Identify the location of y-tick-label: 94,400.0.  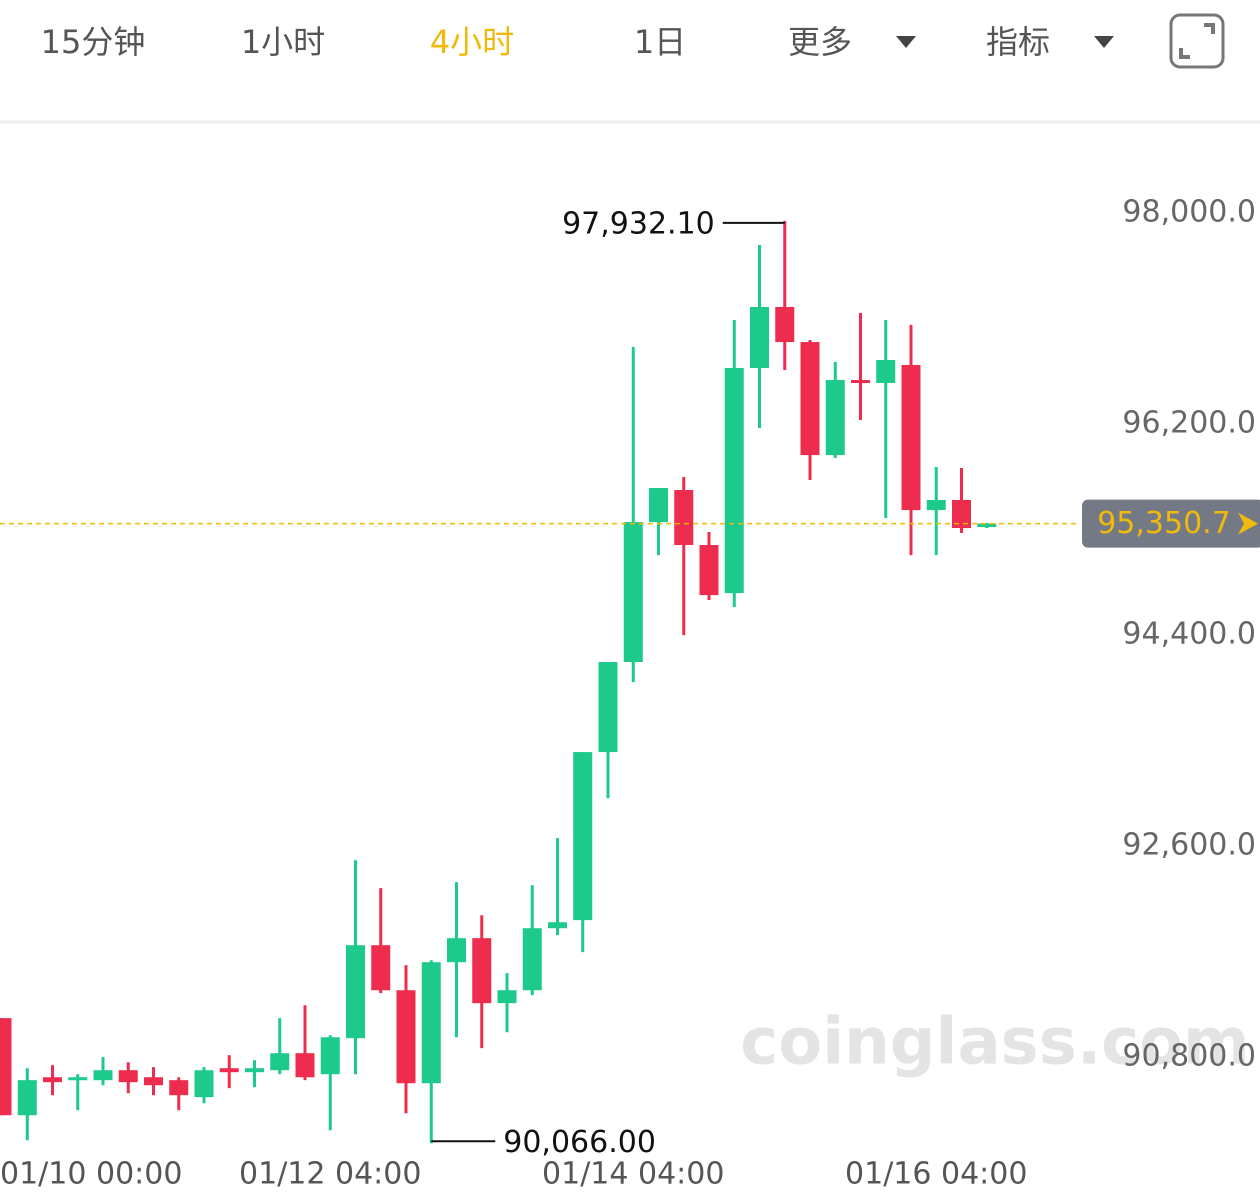
(1189, 634).